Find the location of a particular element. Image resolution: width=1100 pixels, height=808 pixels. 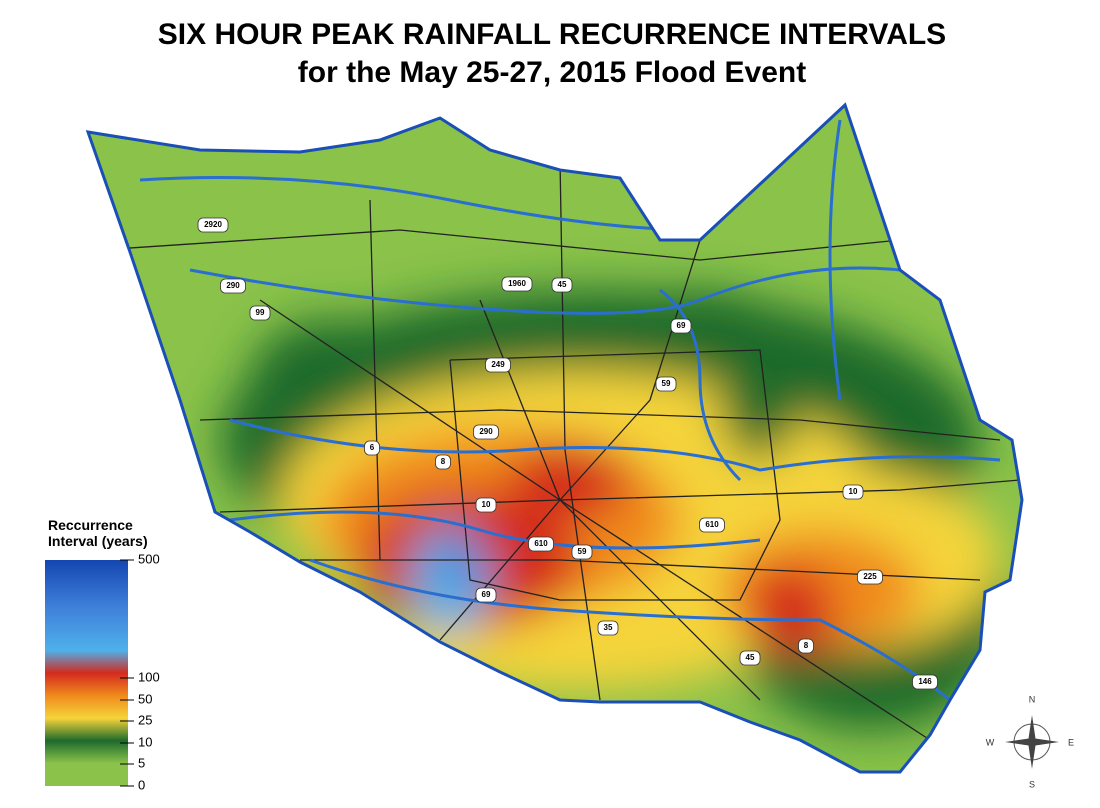

legend-tick-label: 0 is located at coordinates (141, 784).